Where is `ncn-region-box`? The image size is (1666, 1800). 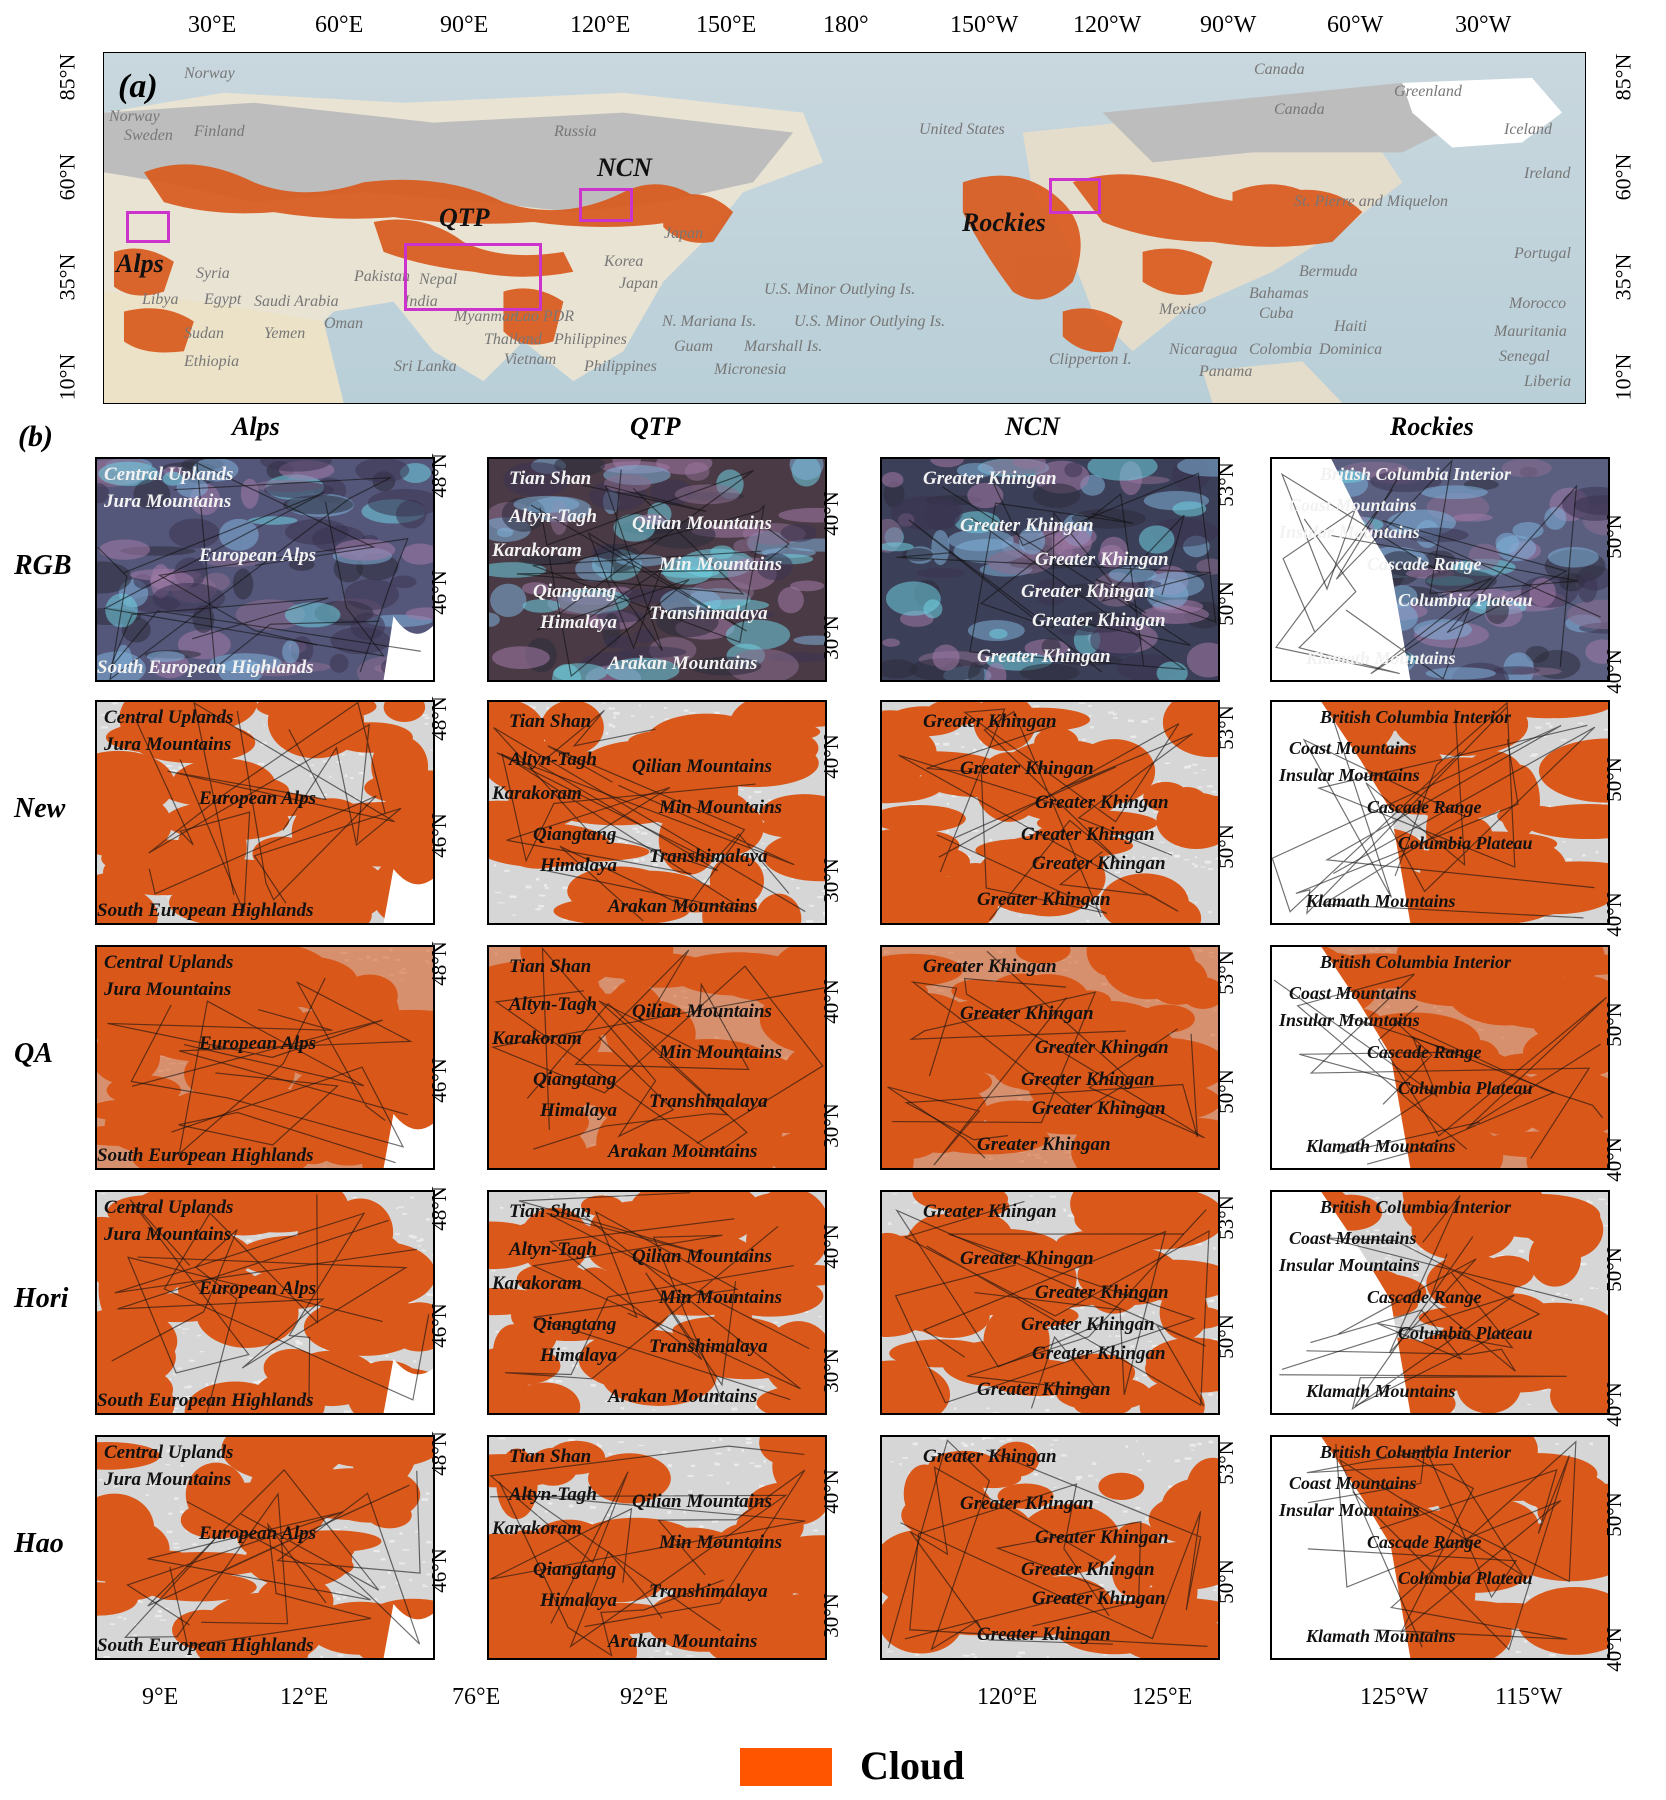
ncn-region-box is located at coordinates (606, 205).